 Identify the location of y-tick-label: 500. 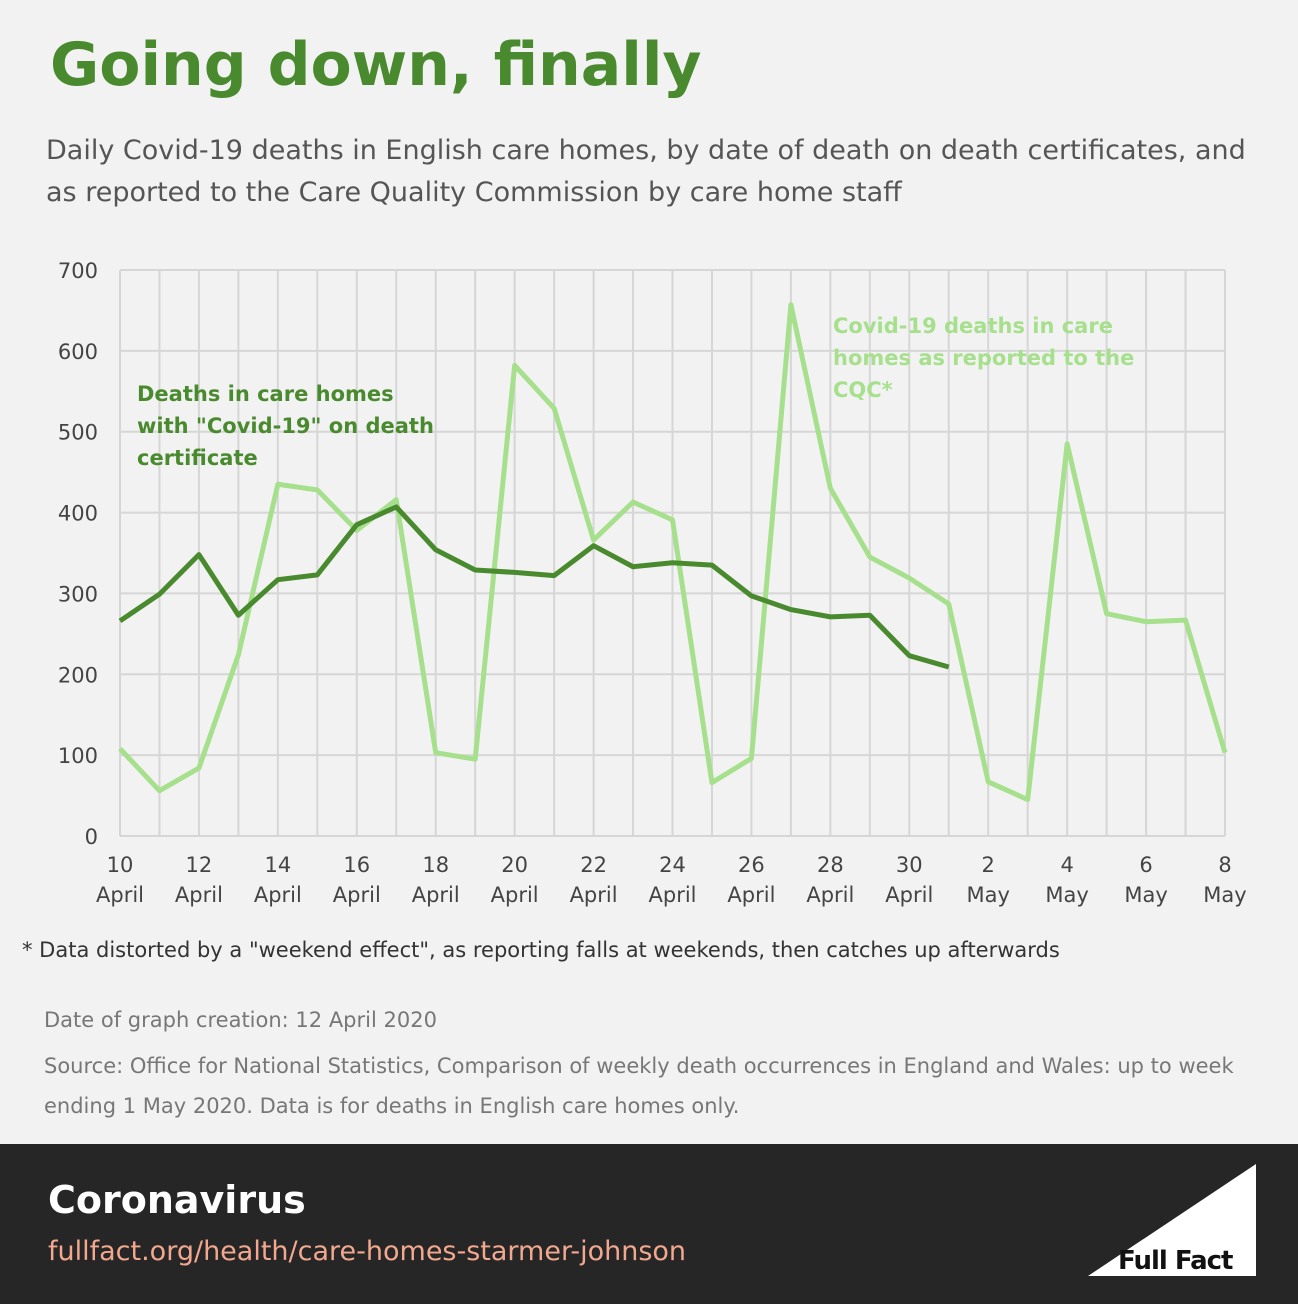
(78, 433).